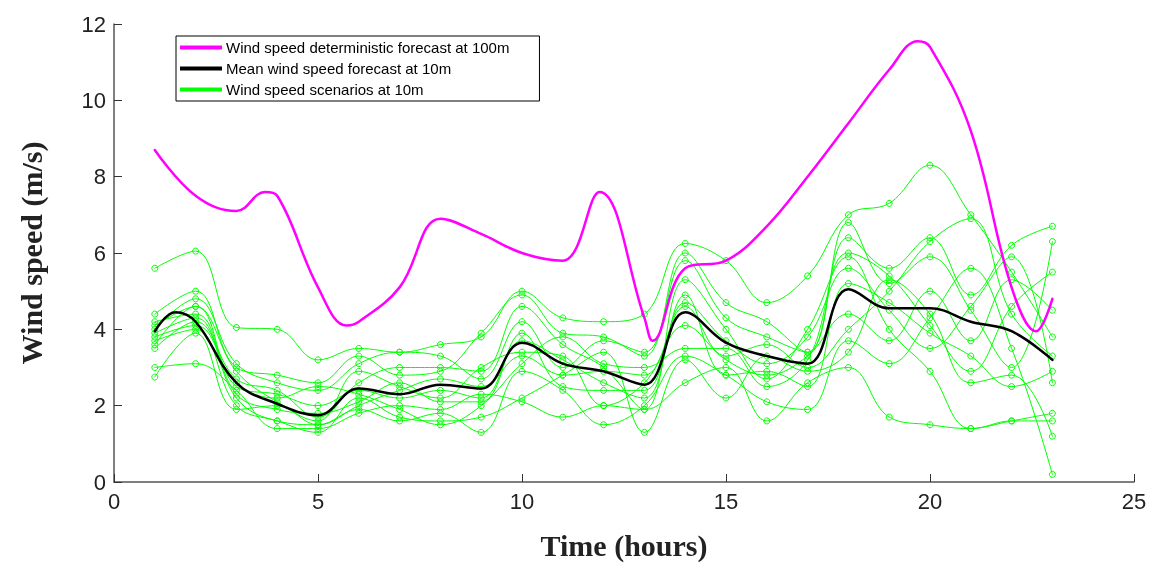 The image size is (1160, 586). I want to click on y-tick-label: 0, so click(99, 482).